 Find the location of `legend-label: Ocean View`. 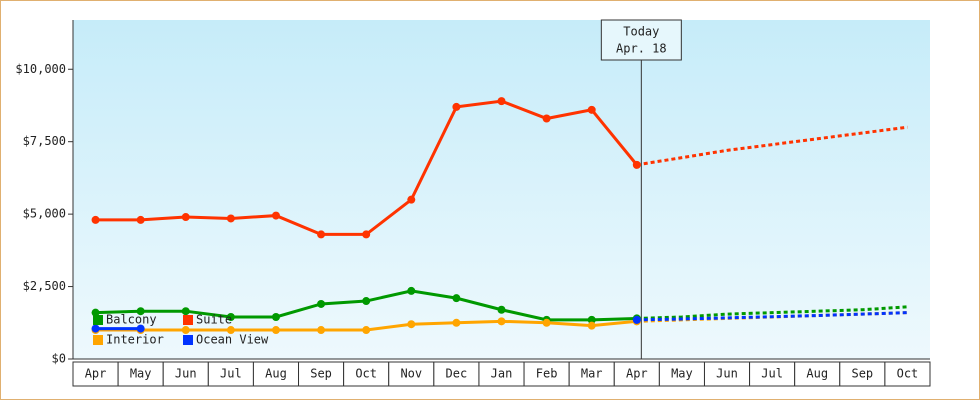

legend-label: Ocean View is located at coordinates (232, 340).